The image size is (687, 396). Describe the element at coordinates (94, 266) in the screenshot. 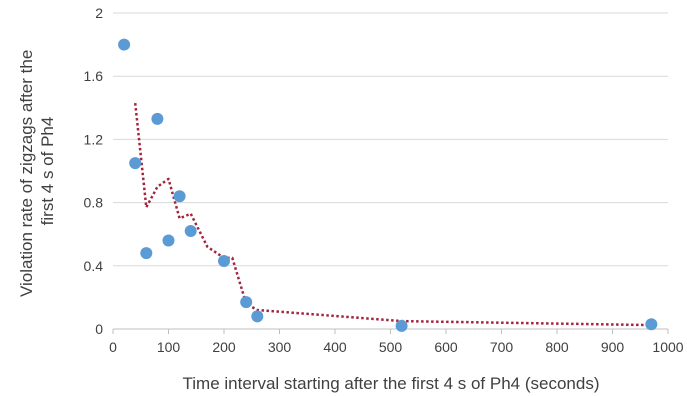

I see `y-tick-label: 0.4` at that location.